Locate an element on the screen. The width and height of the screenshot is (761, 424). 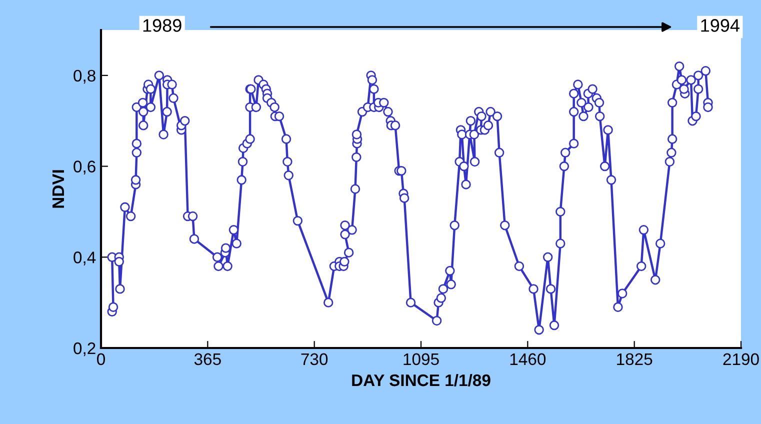
y-tick-label: 0,6 is located at coordinates (85, 167).